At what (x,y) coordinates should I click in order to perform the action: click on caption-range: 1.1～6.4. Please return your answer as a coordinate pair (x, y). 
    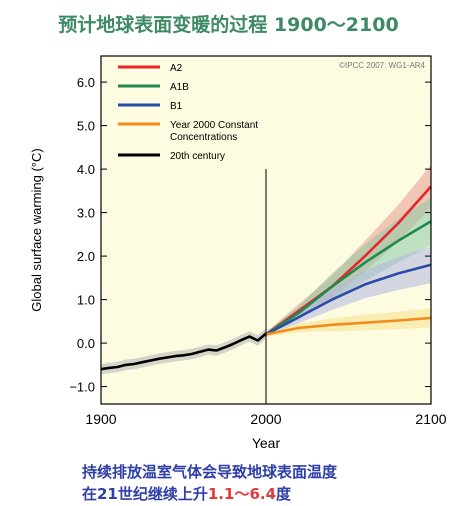
    Looking at the image, I should click on (242, 494).